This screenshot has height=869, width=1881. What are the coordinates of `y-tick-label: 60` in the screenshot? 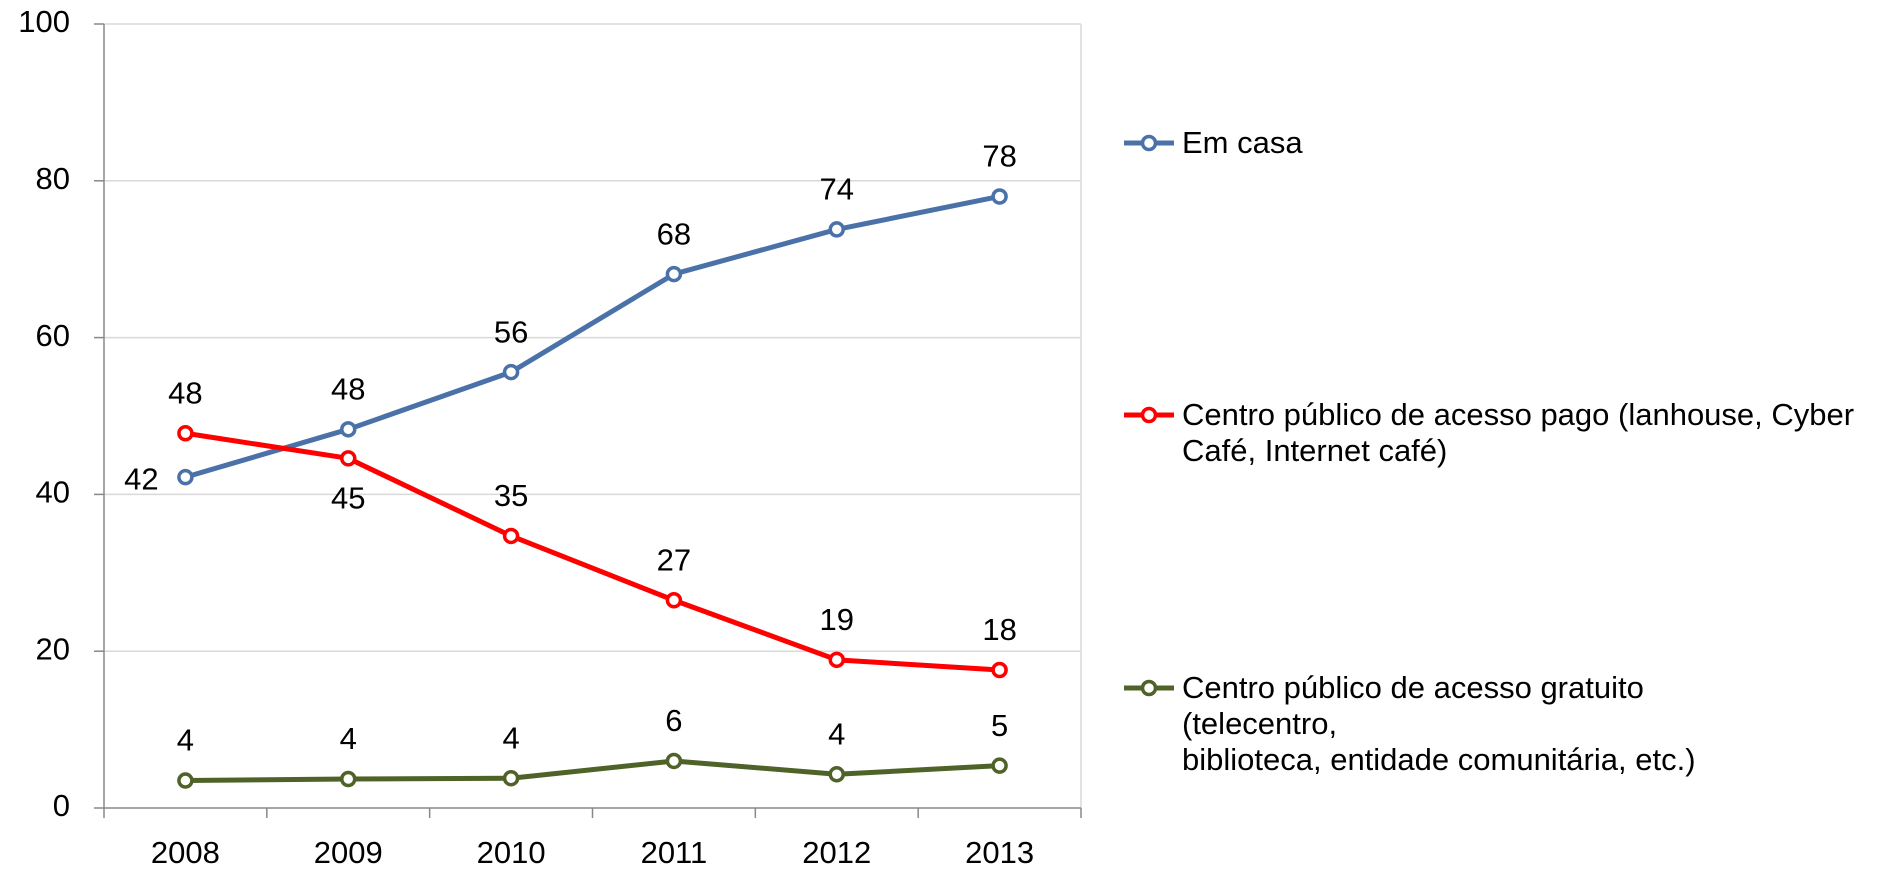 It's located at (53, 335).